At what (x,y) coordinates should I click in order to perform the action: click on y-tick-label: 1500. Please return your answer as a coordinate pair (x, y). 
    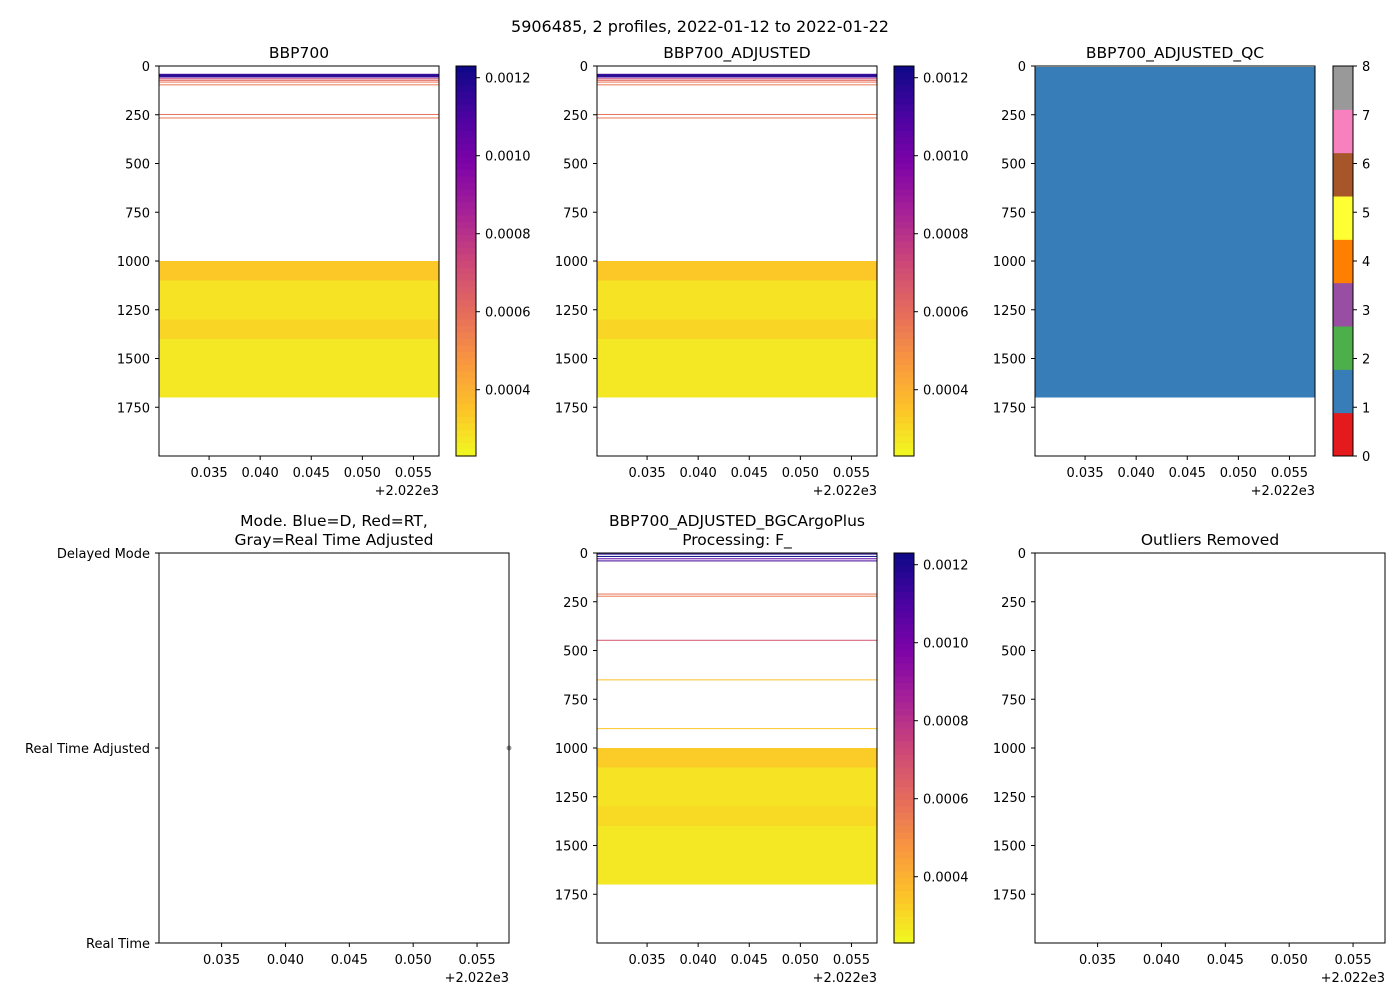
    Looking at the image, I should click on (1009, 360).